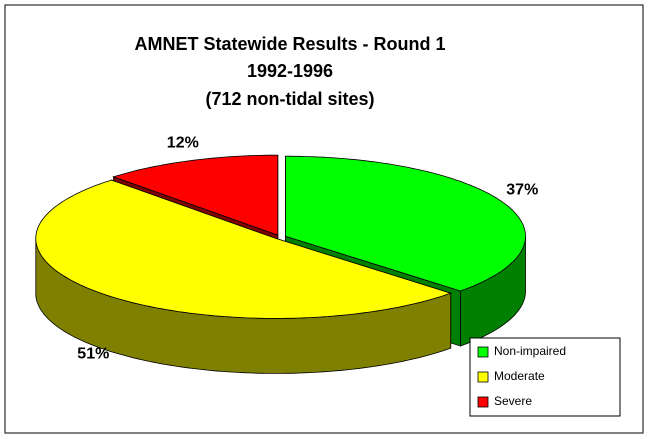  I want to click on legend-box, so click(545, 377).